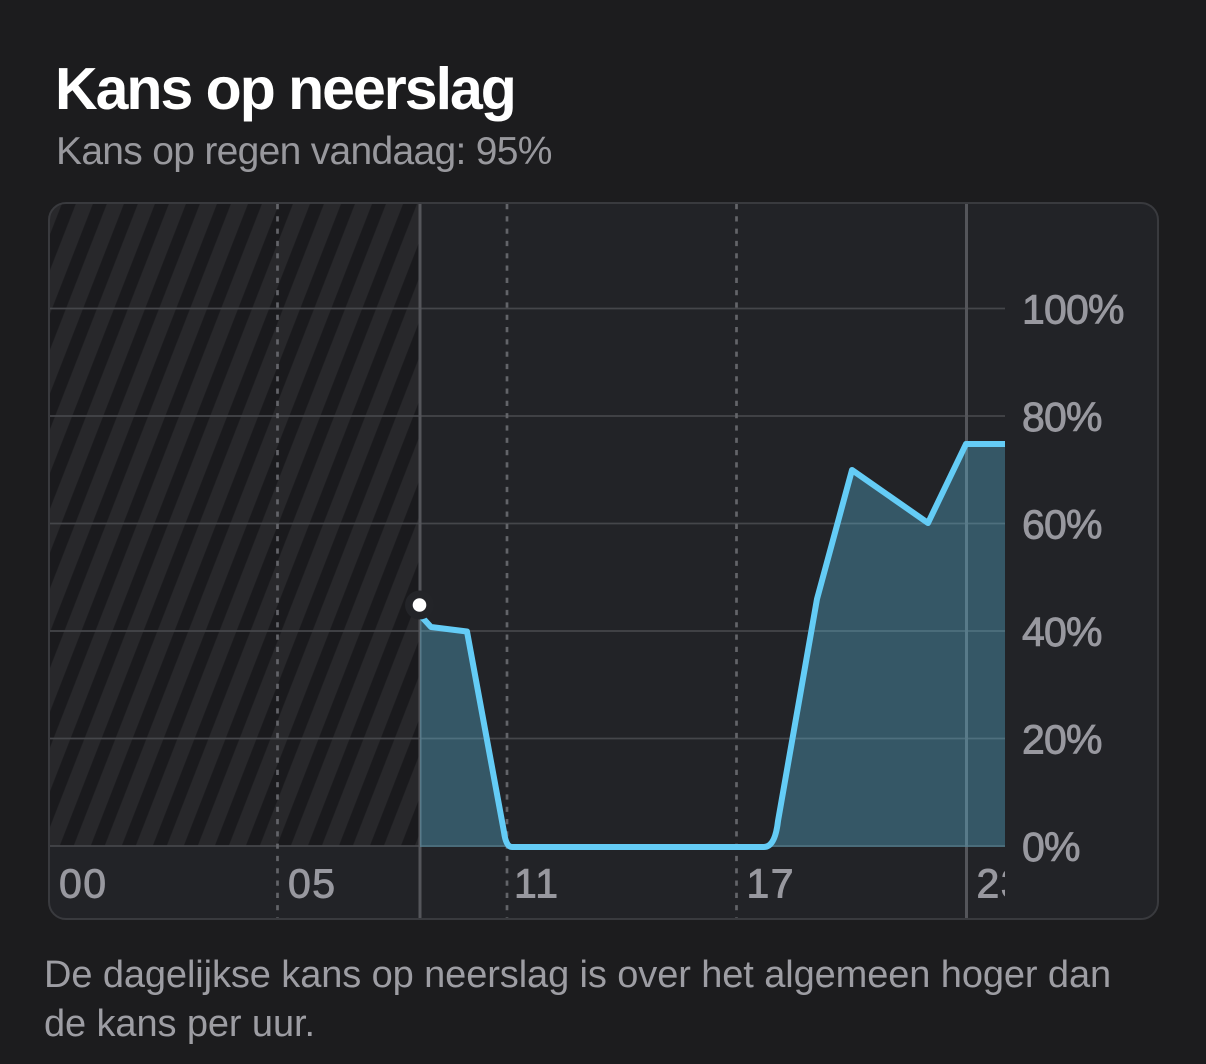  What do you see at coordinates (312, 884) in the screenshot?
I see `svg-text: 05` at bounding box center [312, 884].